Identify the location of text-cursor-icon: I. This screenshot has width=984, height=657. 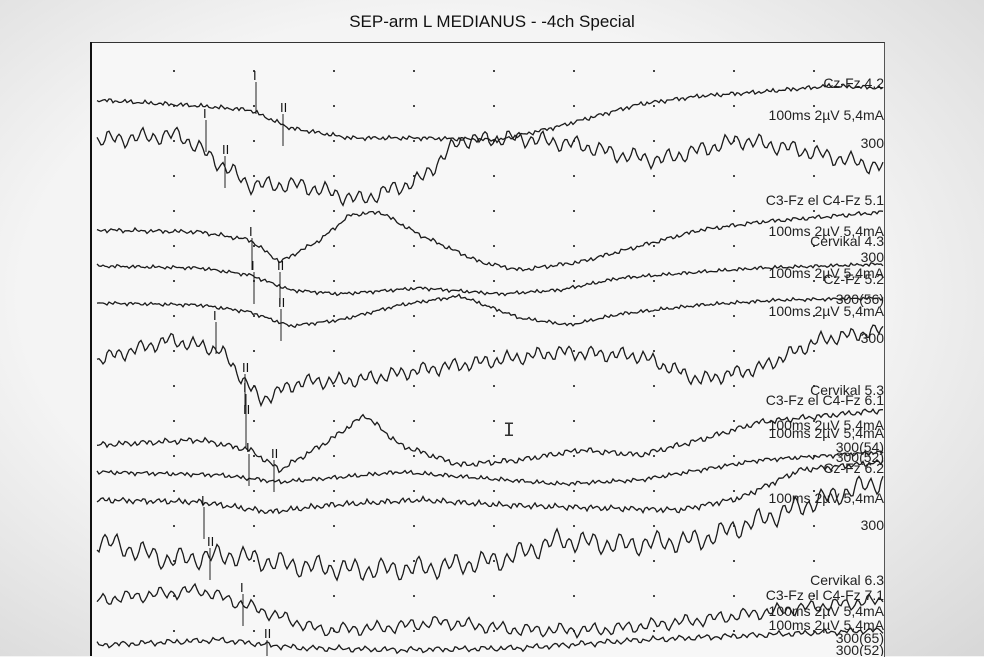
(509, 431).